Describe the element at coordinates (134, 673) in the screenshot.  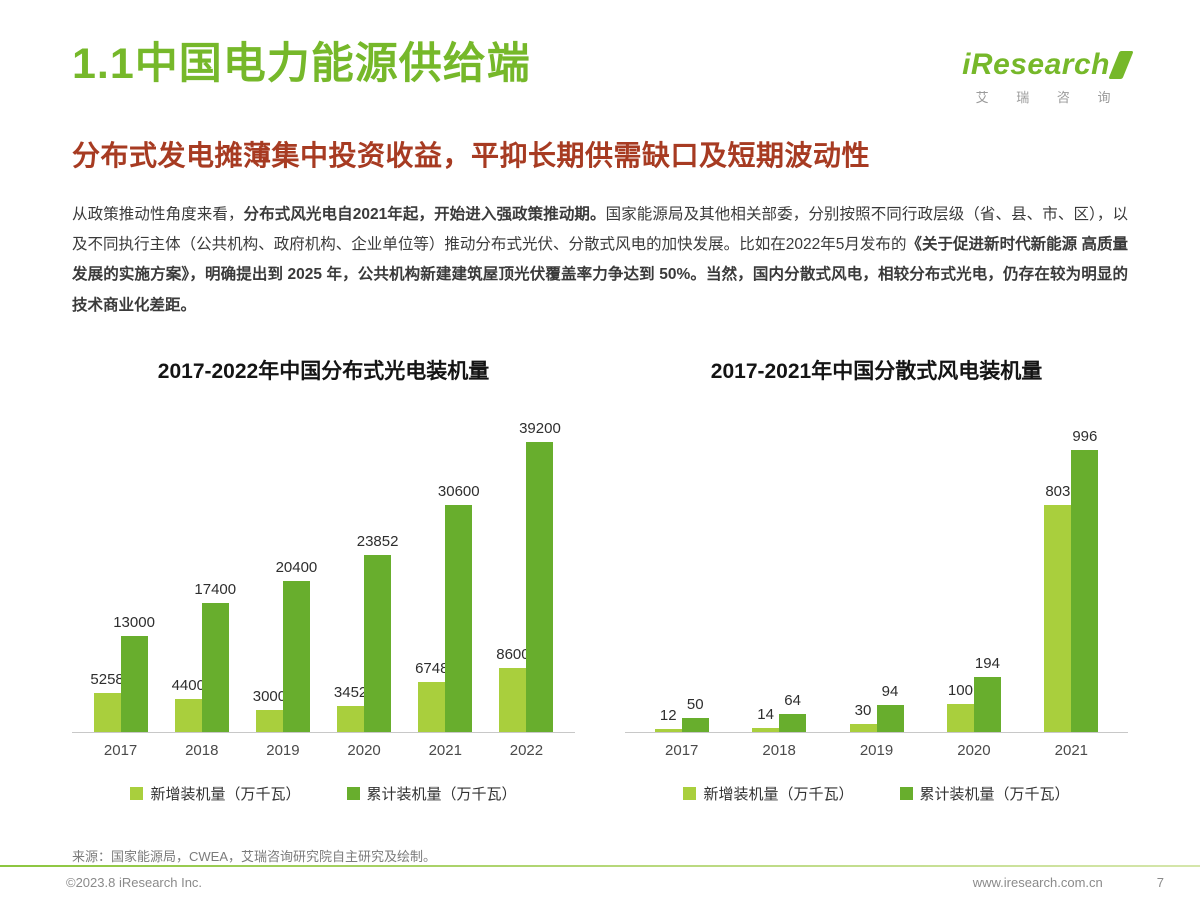
I see `bar: 13000` at that location.